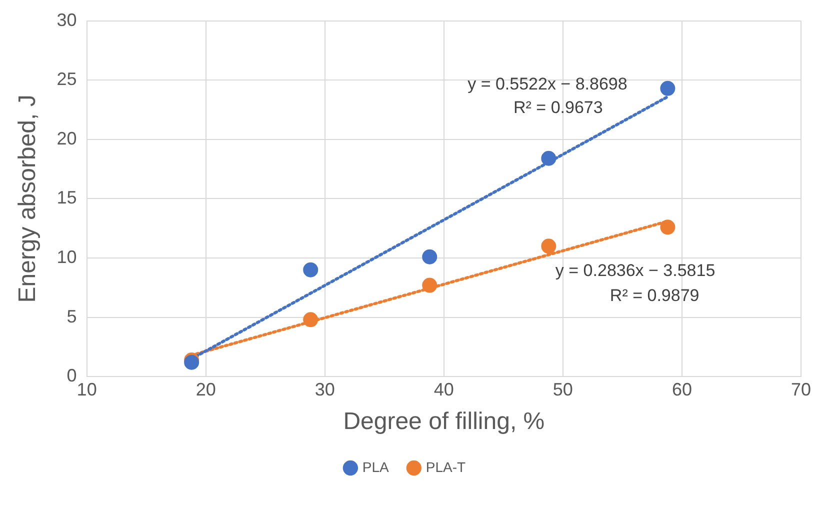 This screenshot has width=831, height=530. I want to click on y-tick-label: 30, so click(66, 20).